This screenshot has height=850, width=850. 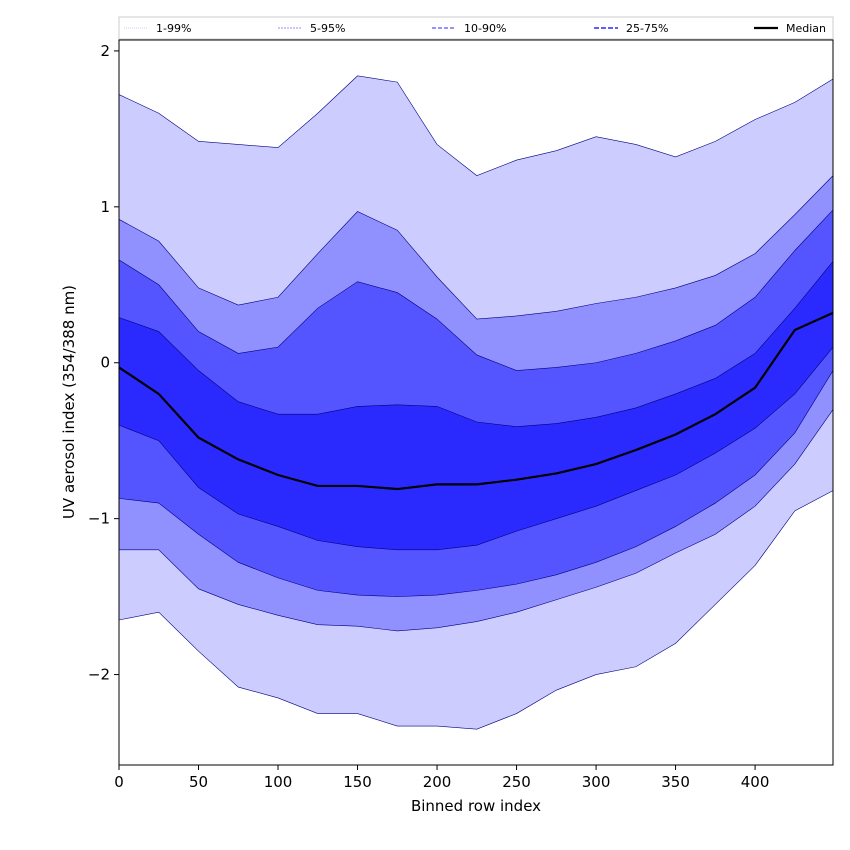 I want to click on y-tick-label: −2, so click(x=99, y=675).